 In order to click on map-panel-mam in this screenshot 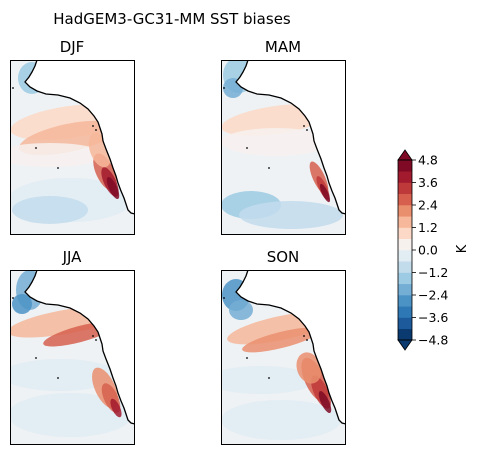, I will do `click(283, 147)`.